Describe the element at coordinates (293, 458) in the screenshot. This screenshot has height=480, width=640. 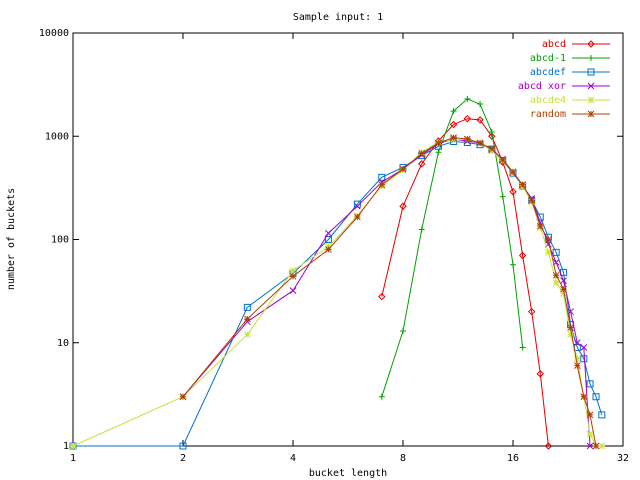
I see `x-tick-label: 4` at that location.